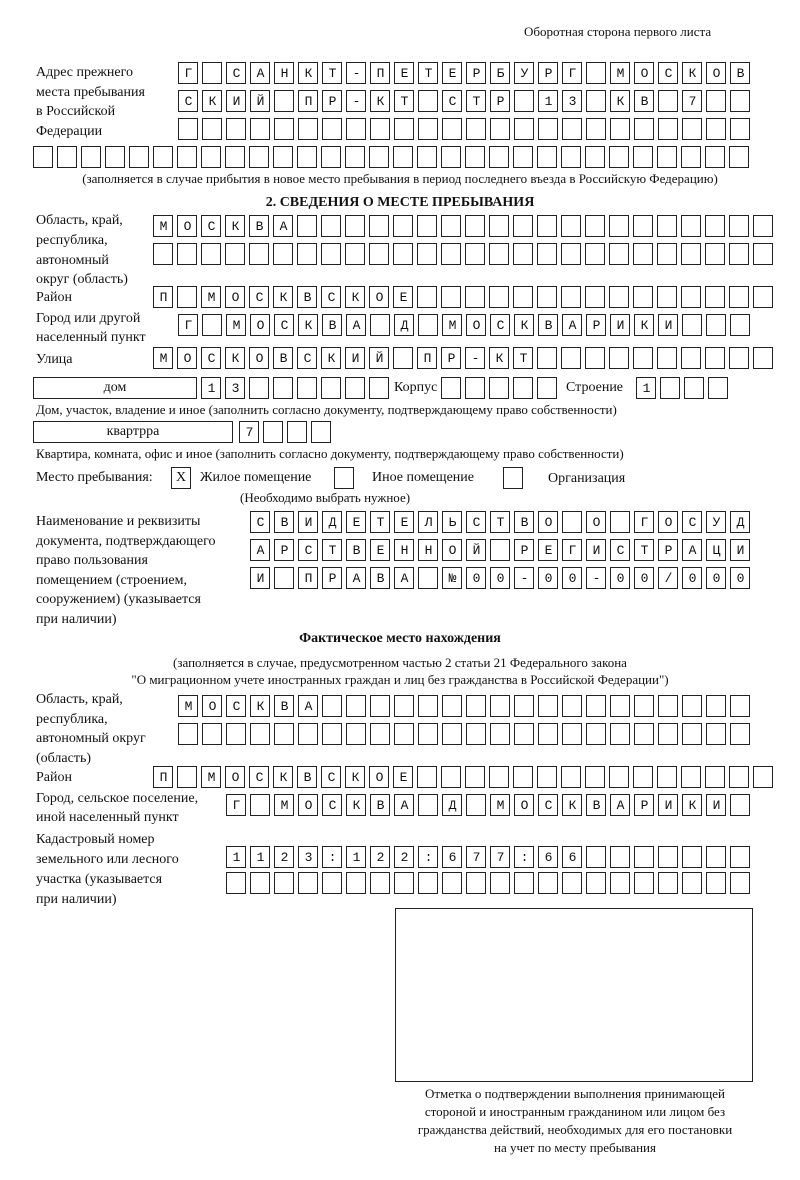 The height and width of the screenshot is (1180, 800). Describe the element at coordinates (295, 388) in the screenshot. I see `house-number-row: 13` at that location.